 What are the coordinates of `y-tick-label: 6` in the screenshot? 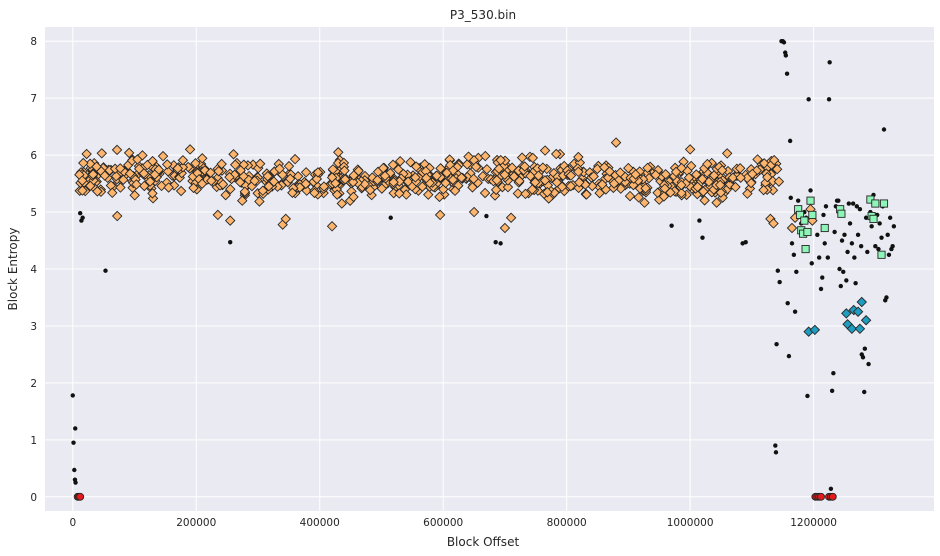 It's located at (33, 156).